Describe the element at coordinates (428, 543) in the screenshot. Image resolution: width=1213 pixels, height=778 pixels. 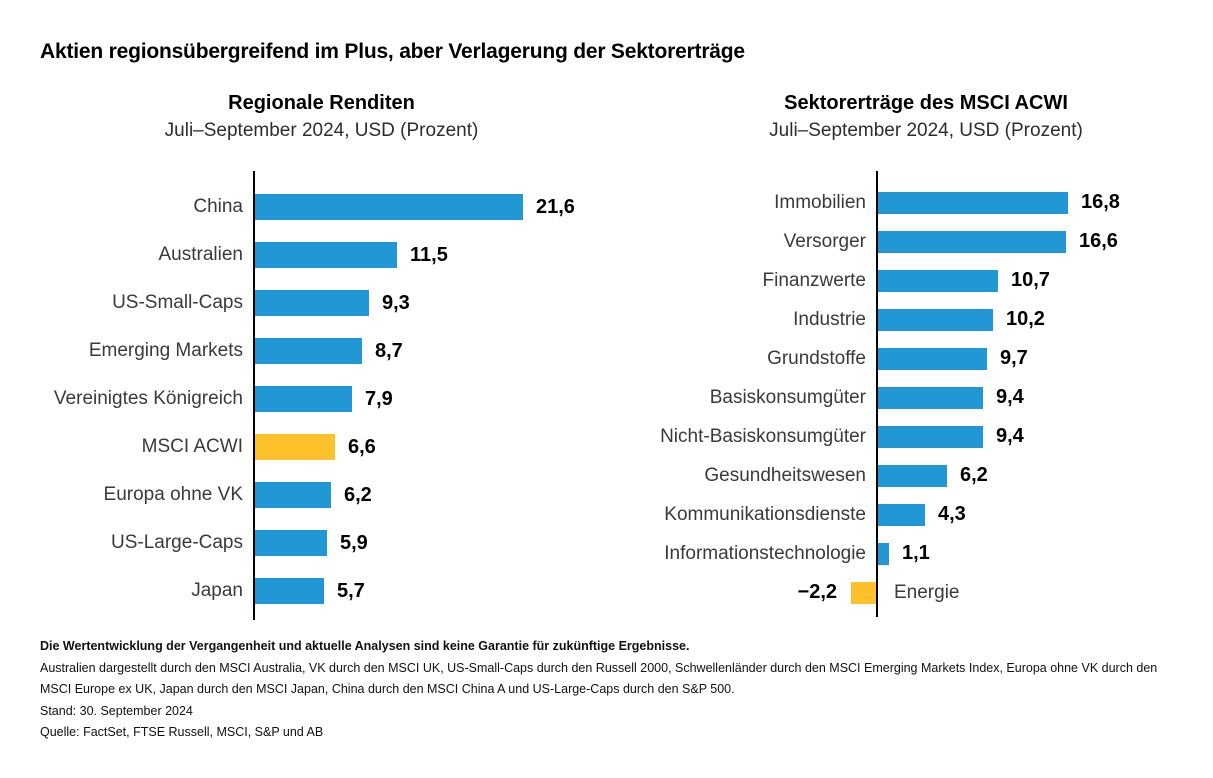
I see `bar-zone: 5,9` at that location.